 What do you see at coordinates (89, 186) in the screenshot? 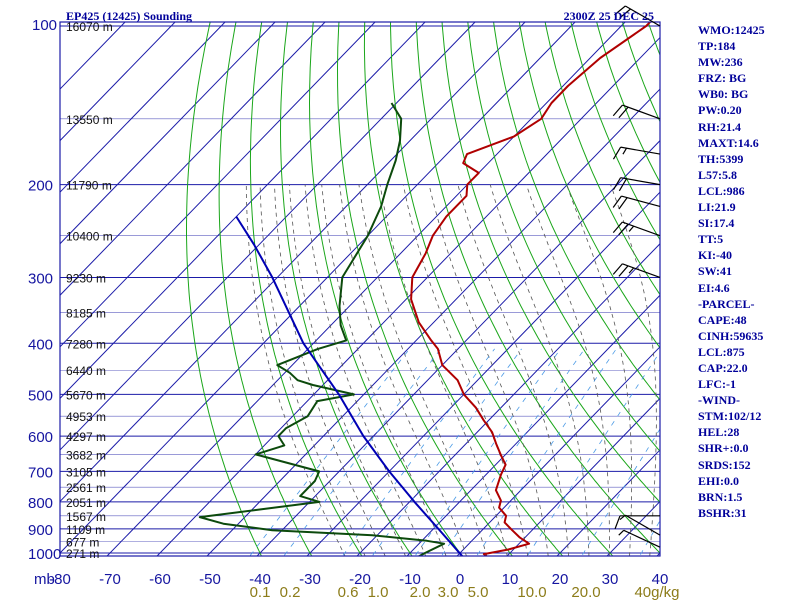
I see `height-label: 11790 m` at bounding box center [89, 186].